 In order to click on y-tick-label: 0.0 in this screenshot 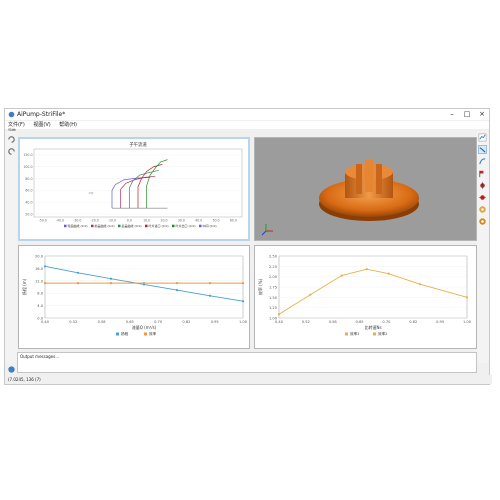, I will do `click(40, 319)`.